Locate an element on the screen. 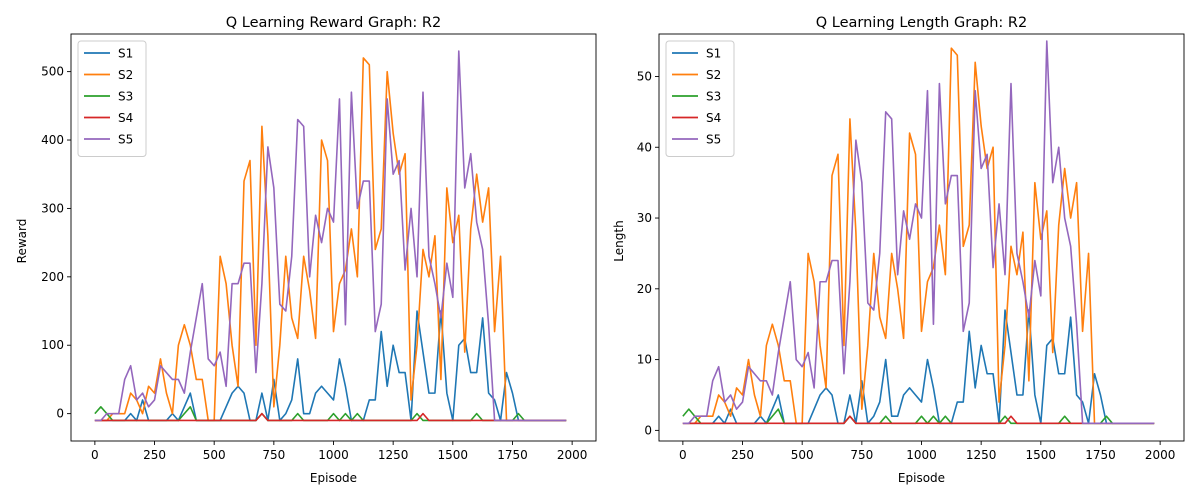 This screenshot has width=1200, height=500. chart-title: Q Learning Length Graph: R2 is located at coordinates (921, 23).